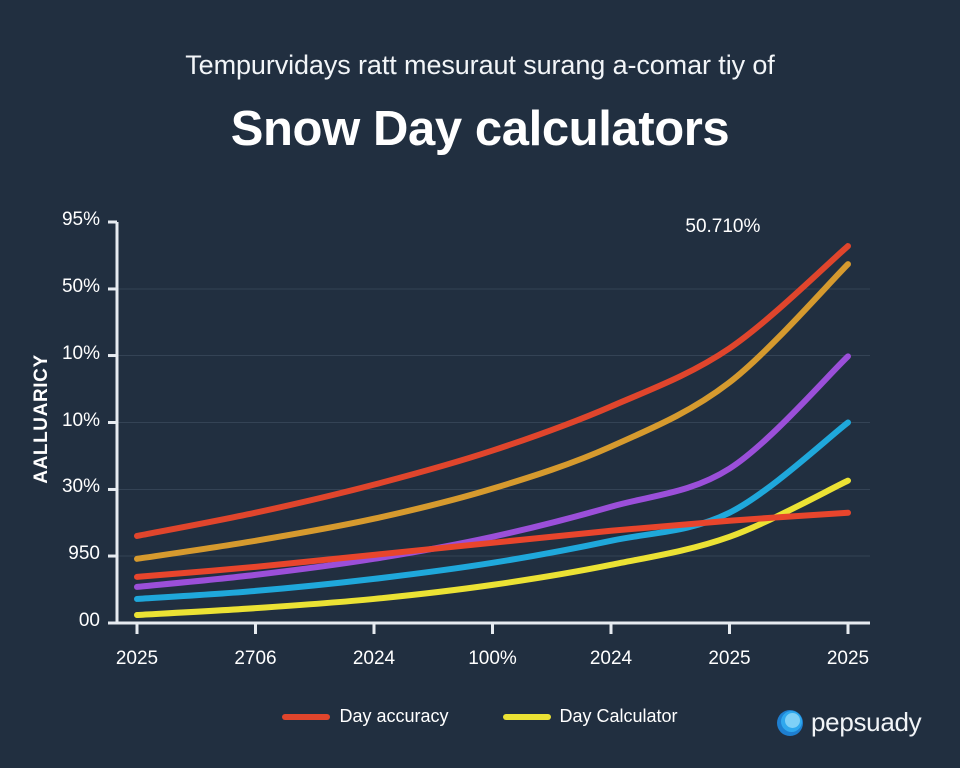 The image size is (960, 768). I want to click on y-tick-text: 50%, so click(80, 286).